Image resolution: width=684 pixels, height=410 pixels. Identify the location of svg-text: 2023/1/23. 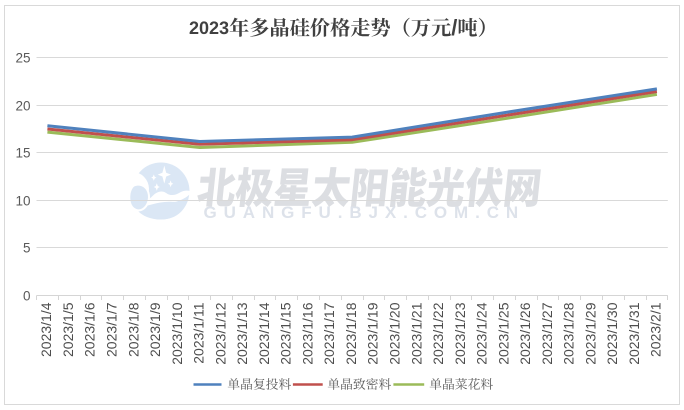
(460, 333).